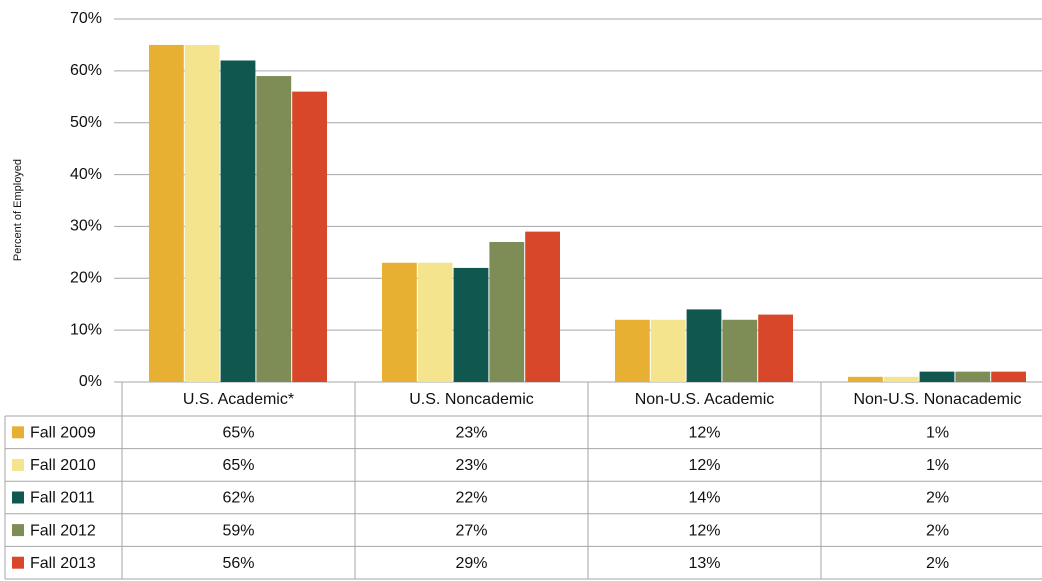 The width and height of the screenshot is (1042, 581). Describe the element at coordinates (86, 18) in the screenshot. I see `y-tick-label: 70%` at that location.